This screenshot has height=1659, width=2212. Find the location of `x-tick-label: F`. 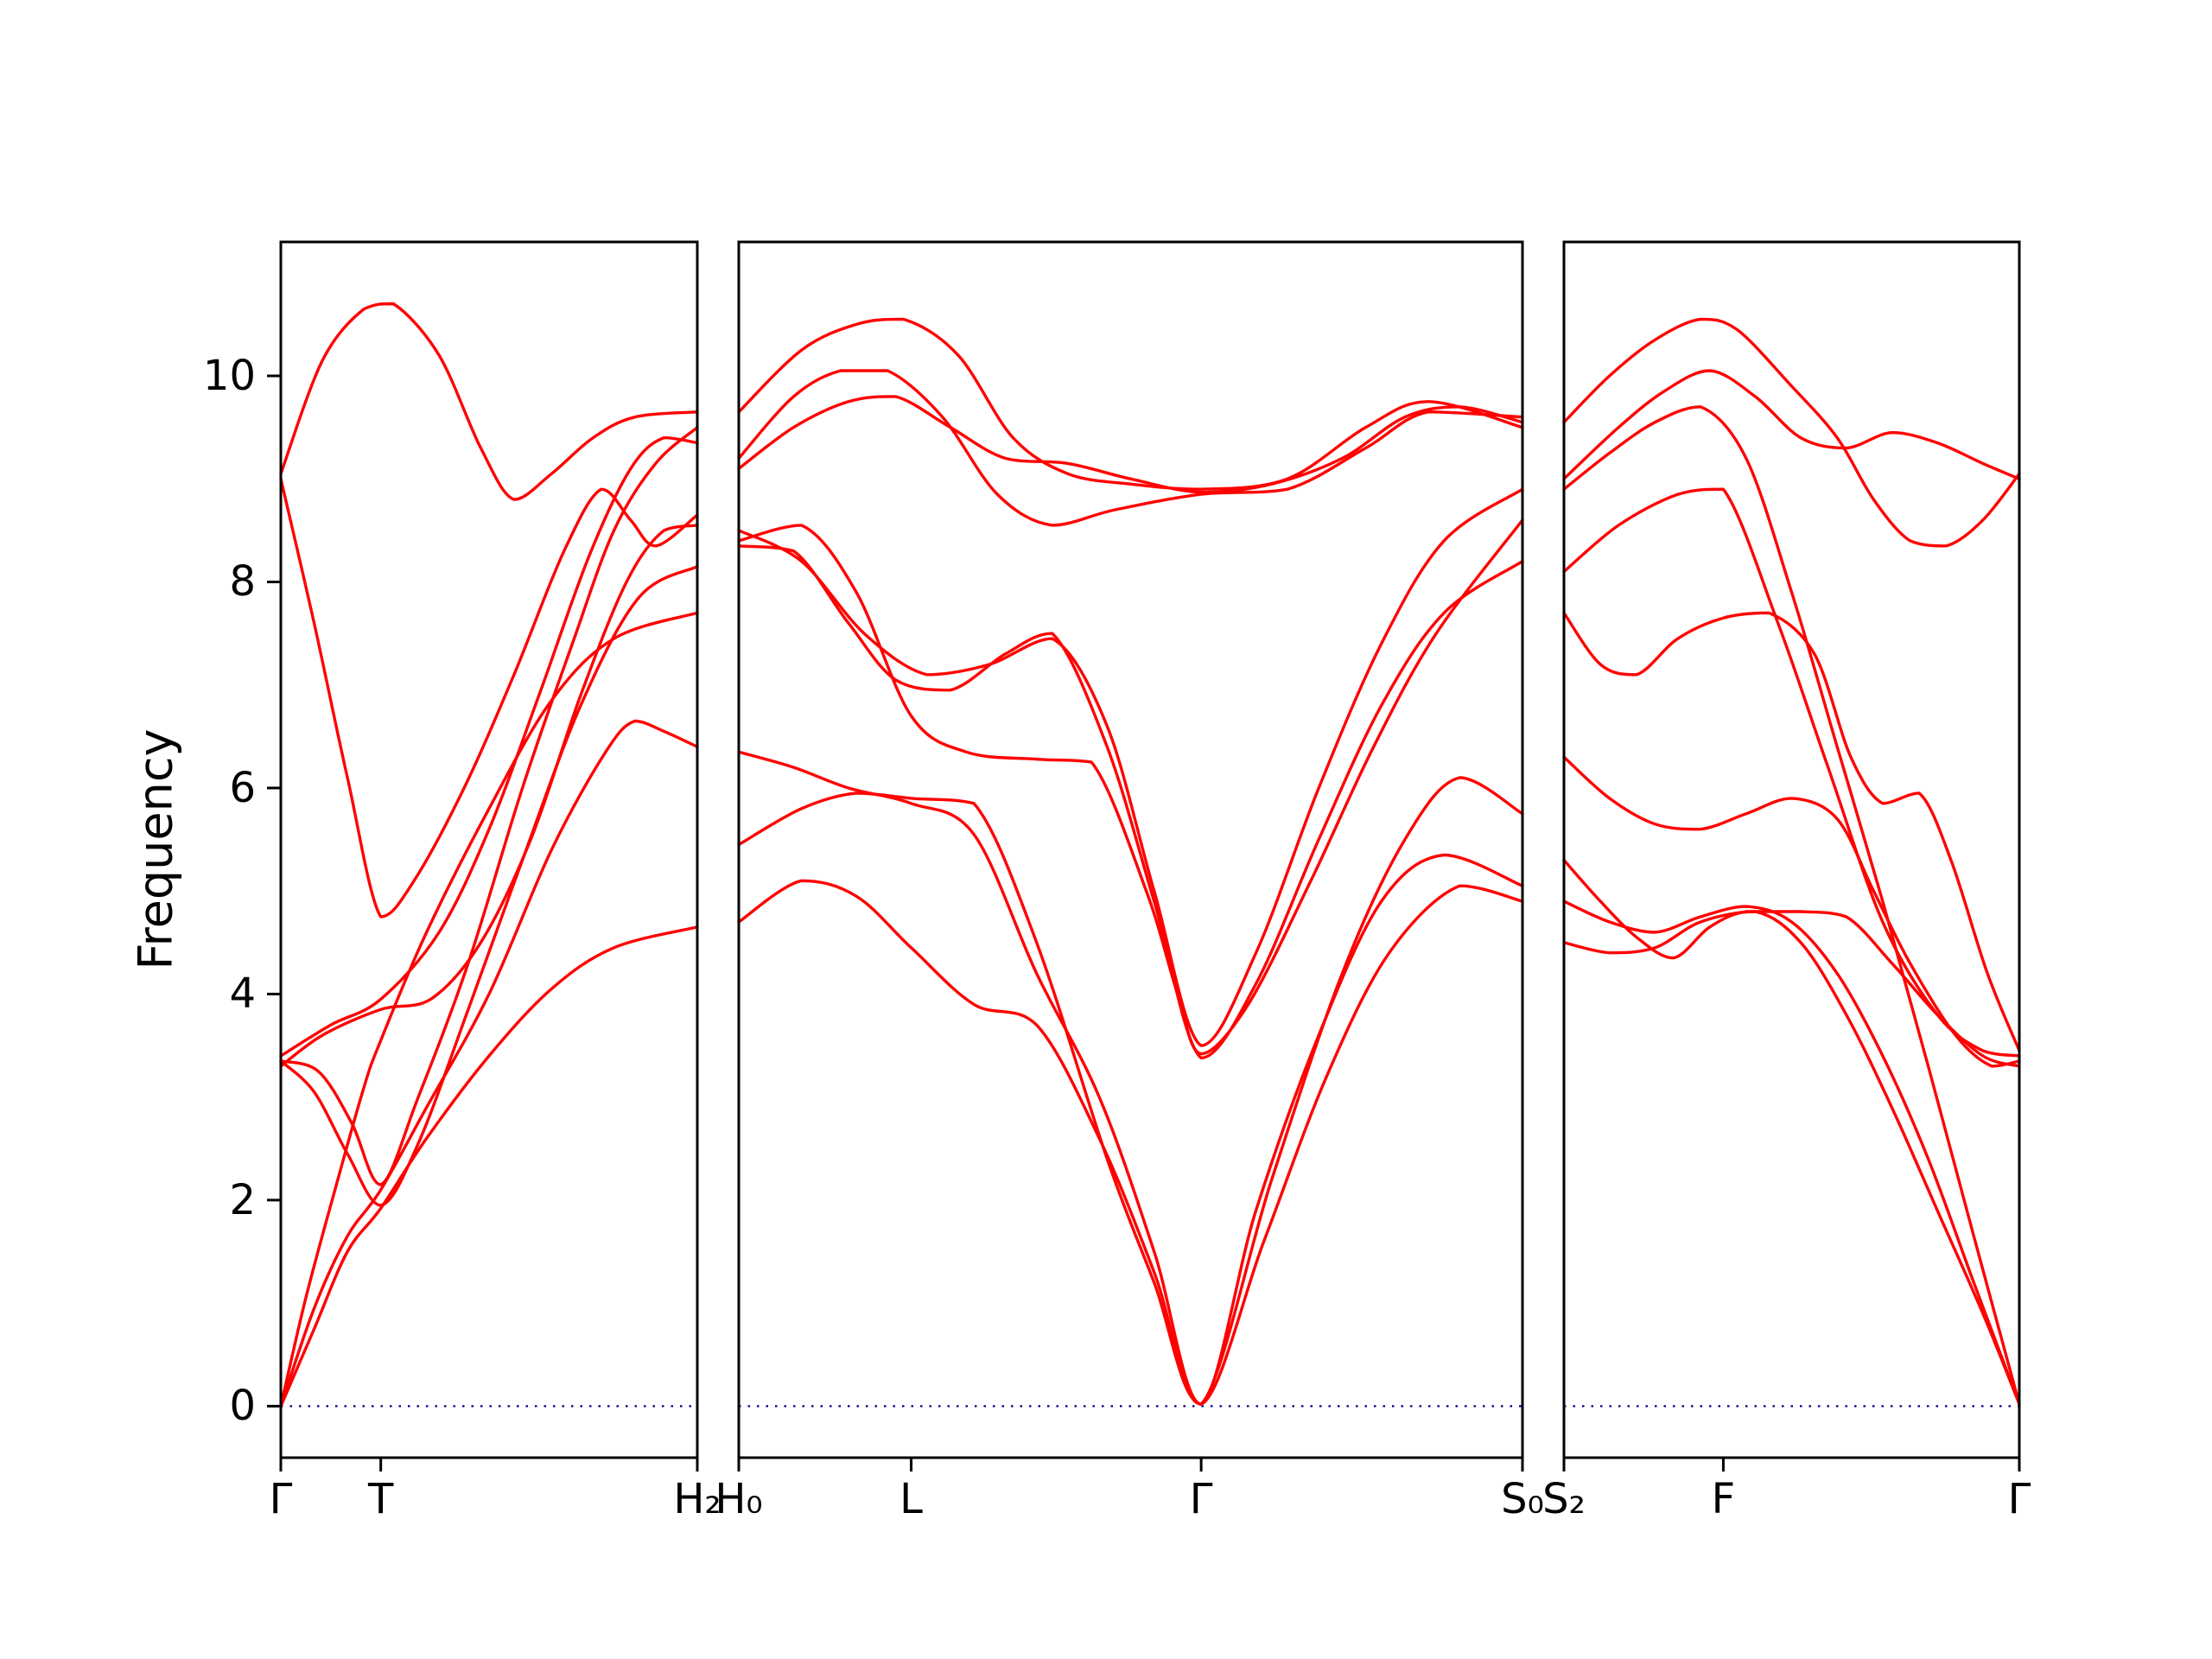

x-tick-label: F is located at coordinates (1723, 1499).